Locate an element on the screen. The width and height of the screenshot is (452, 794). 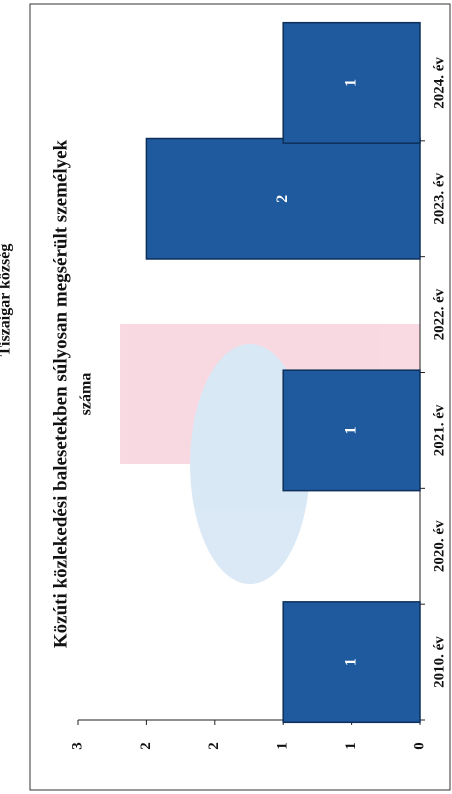
x-tick-label: 2023. év is located at coordinates (439, 198).